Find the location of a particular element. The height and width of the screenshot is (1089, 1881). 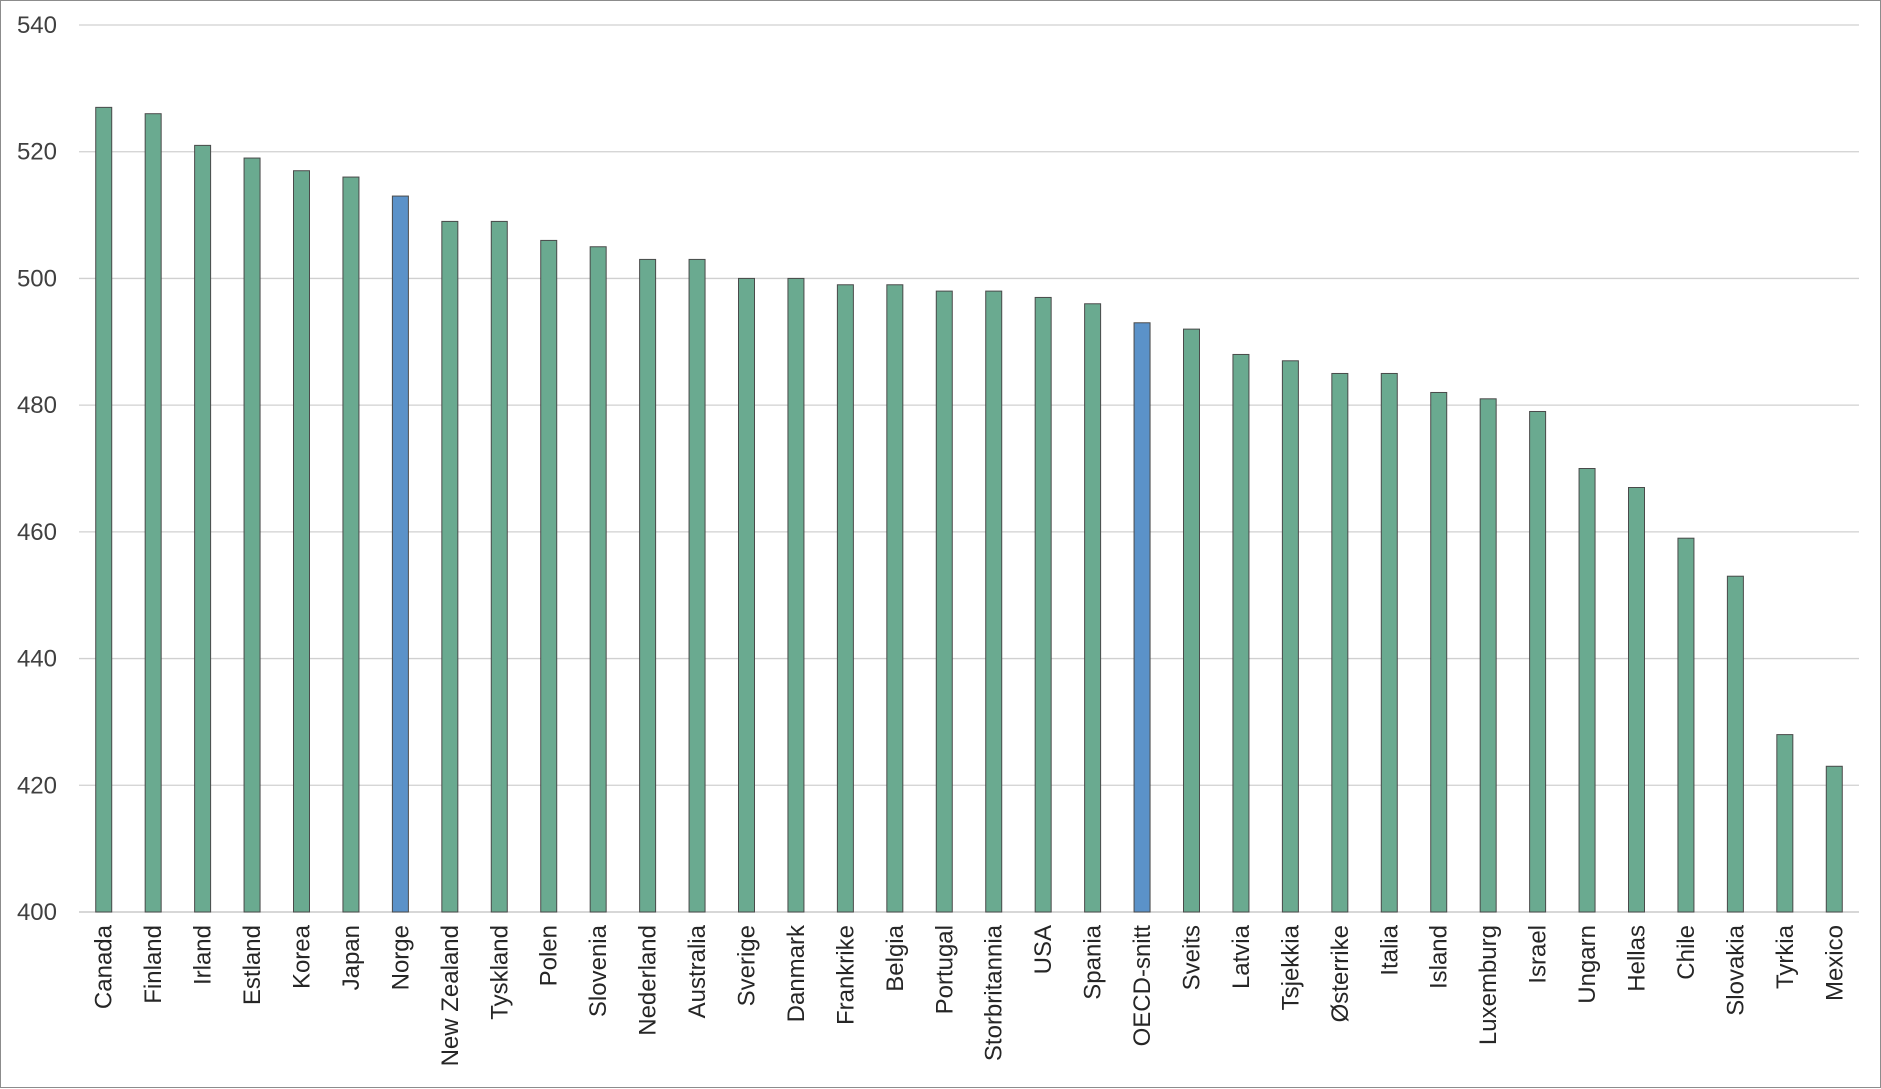

x-tick-label: Slovenia is located at coordinates (598, 970).